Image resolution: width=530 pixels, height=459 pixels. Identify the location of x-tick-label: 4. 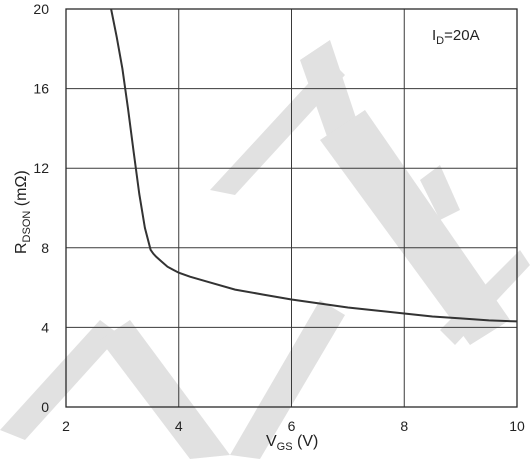
(179, 426).